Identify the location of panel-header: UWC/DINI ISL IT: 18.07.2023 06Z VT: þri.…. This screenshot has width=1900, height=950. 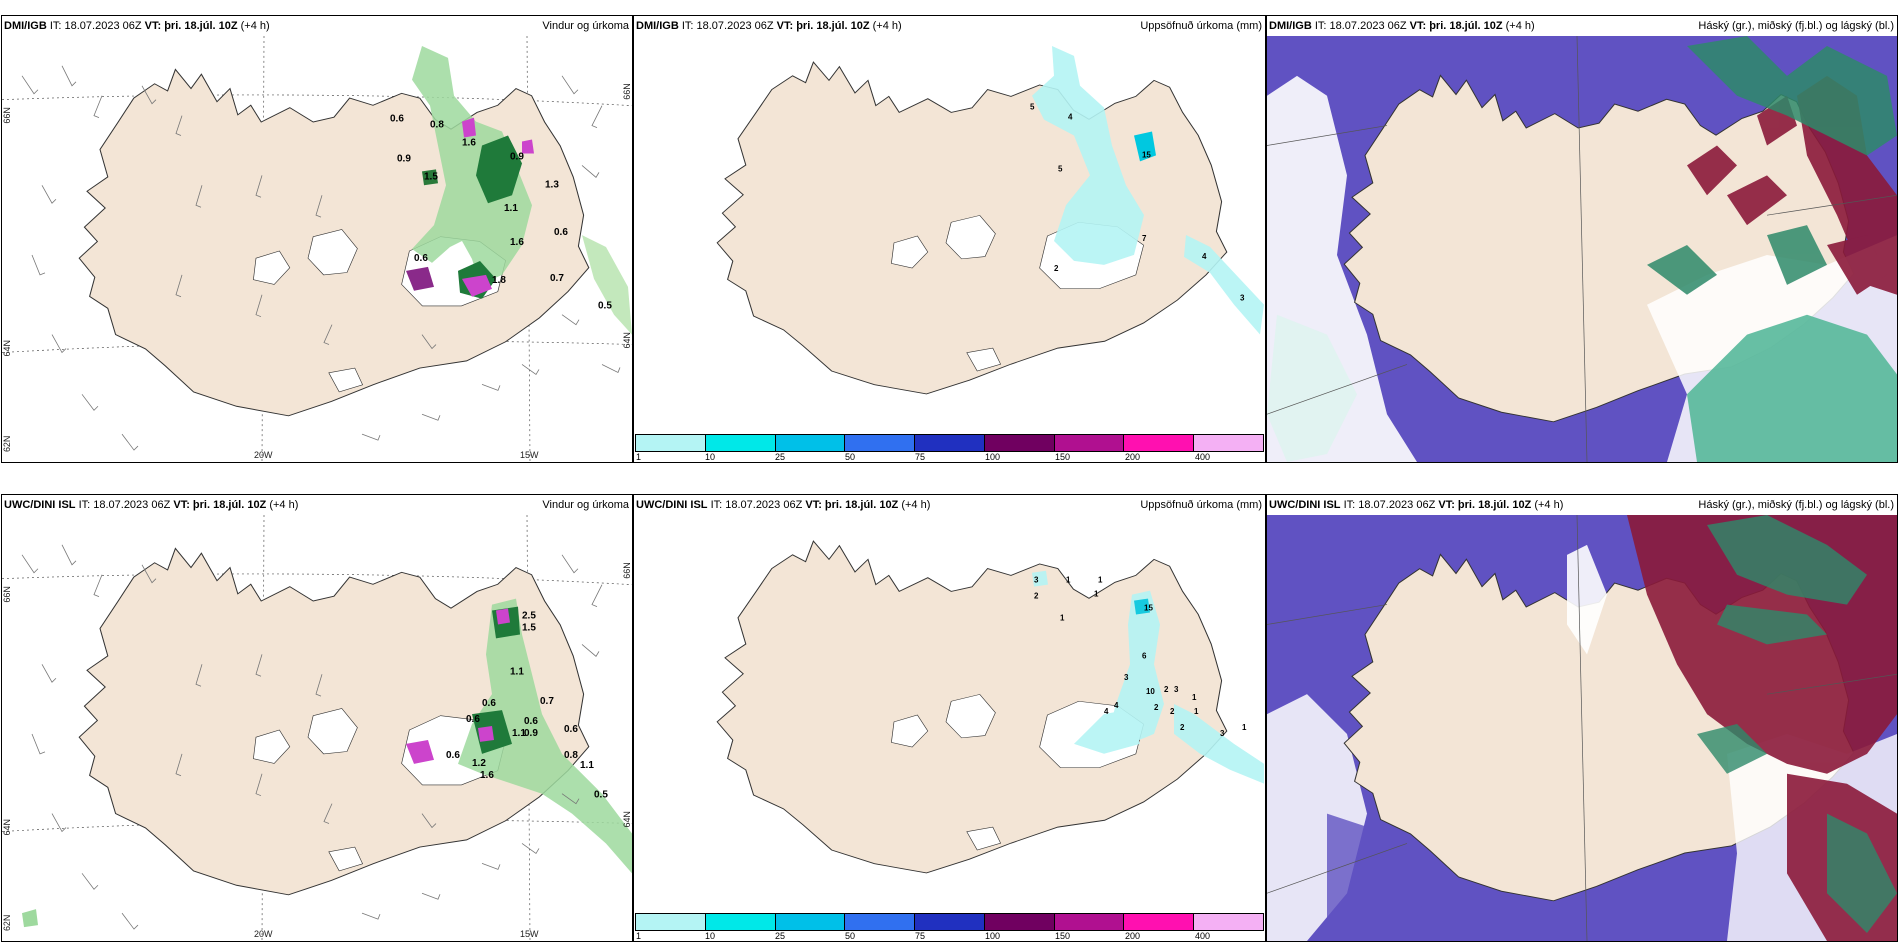
(317, 505).